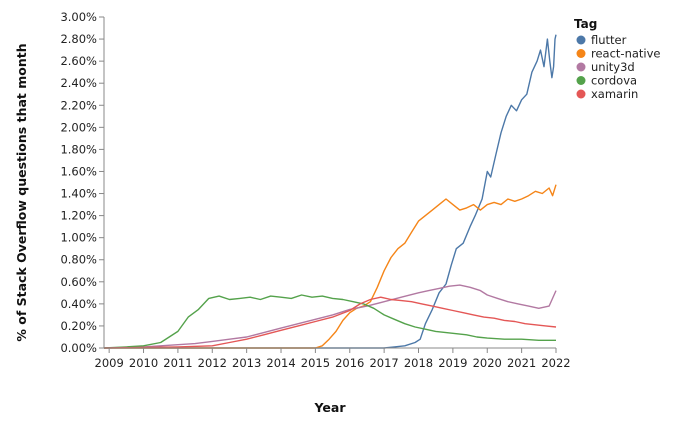  What do you see at coordinates (613, 67) in the screenshot?
I see `legend-item-unity3d: unity3d` at bounding box center [613, 67].